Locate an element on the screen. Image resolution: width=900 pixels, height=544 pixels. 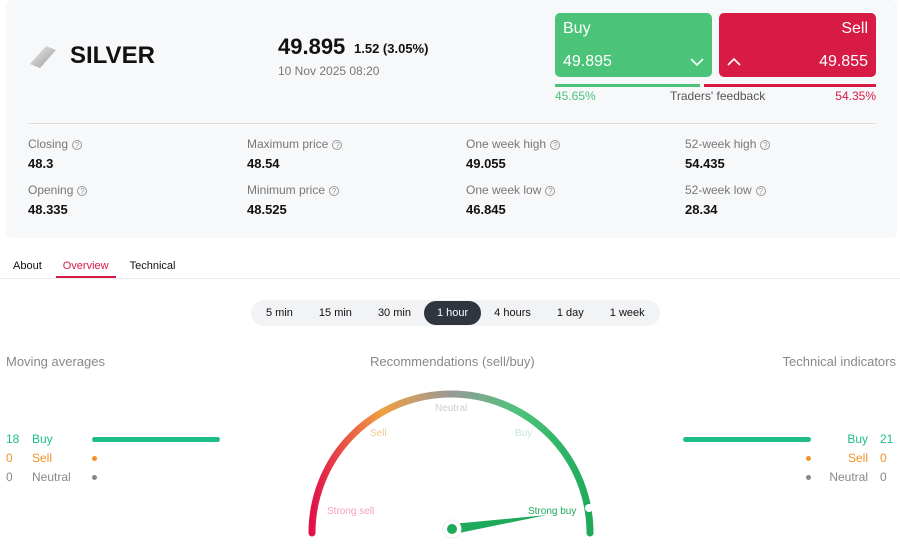
sell-feedback-pct: 54.35% is located at coordinates (855, 96).